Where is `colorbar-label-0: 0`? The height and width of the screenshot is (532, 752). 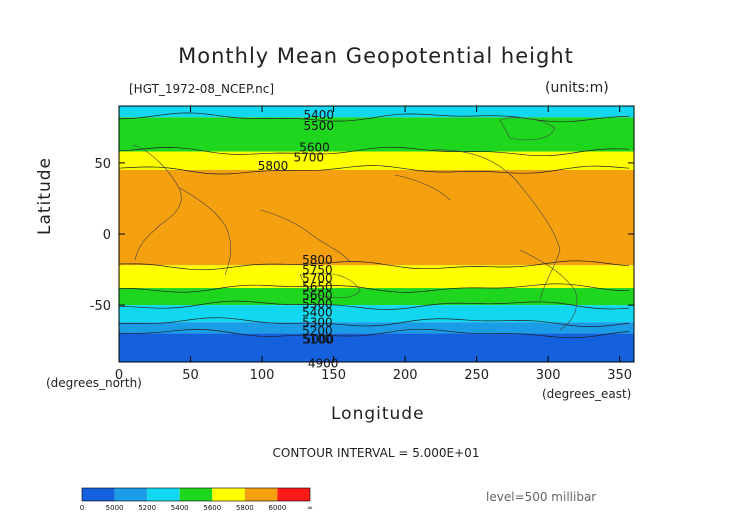 colorbar-label-0: 0 is located at coordinates (82, 508).